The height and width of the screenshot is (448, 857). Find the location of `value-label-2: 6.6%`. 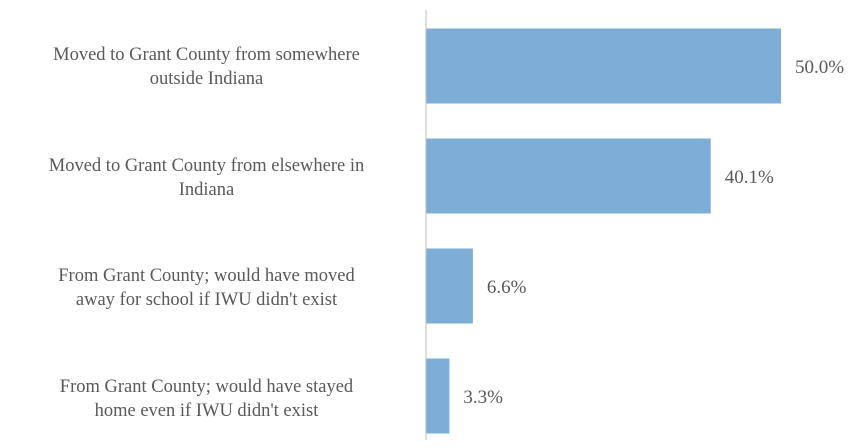

value-label-2: 6.6% is located at coordinates (507, 287).